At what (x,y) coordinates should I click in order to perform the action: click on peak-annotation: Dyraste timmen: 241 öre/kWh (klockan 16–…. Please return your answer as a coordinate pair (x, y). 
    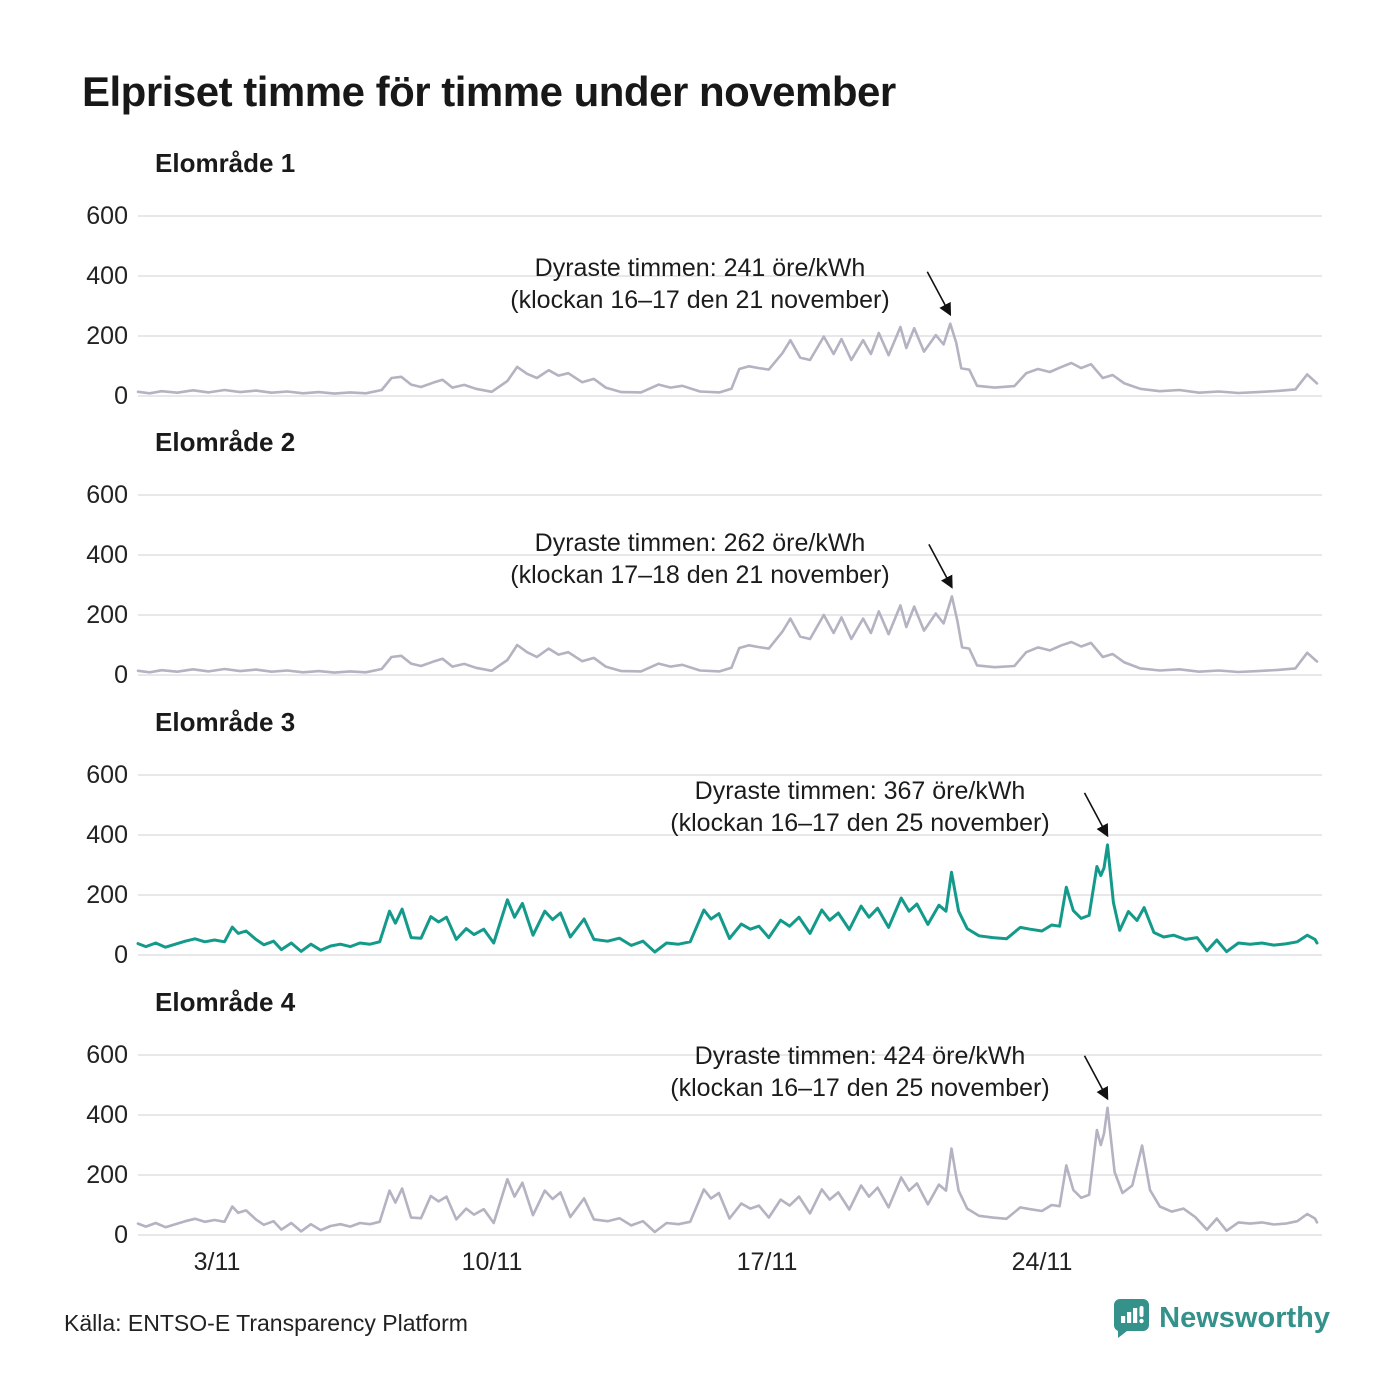
    Looking at the image, I should click on (700, 284).